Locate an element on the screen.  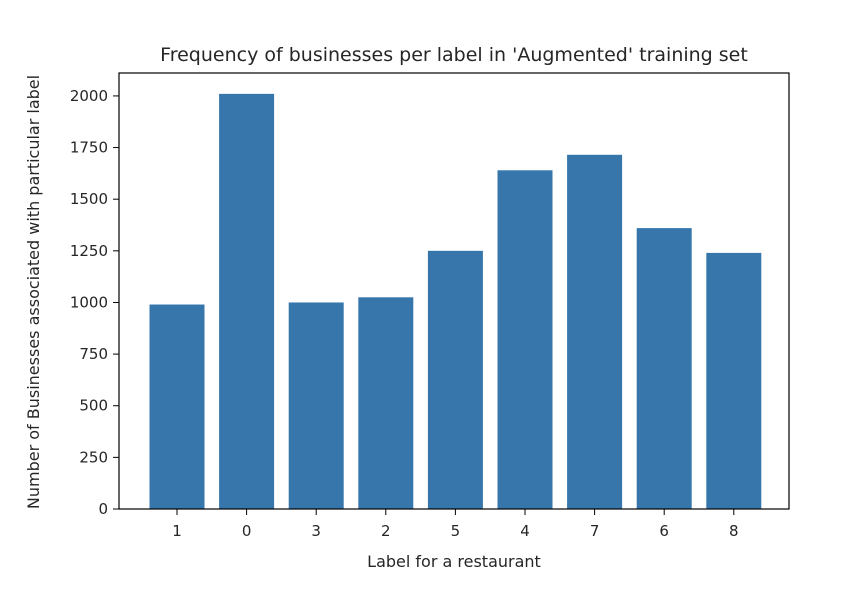
x-tick-label: 8 is located at coordinates (734, 531).